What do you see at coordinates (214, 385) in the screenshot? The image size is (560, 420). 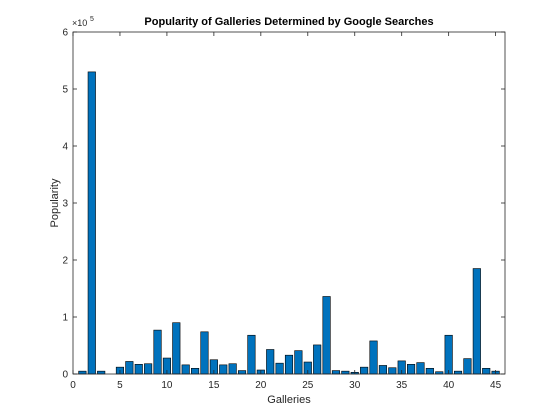 I see `x-tick-label: 15` at bounding box center [214, 385].